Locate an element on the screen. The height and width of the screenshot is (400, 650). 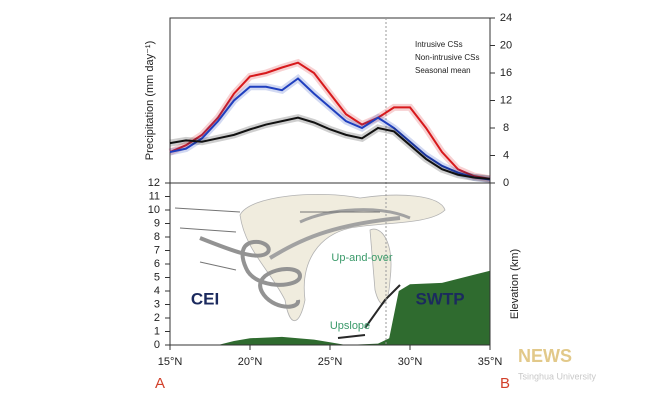
y-tick-label: 10 is located at coordinates (154, 210).